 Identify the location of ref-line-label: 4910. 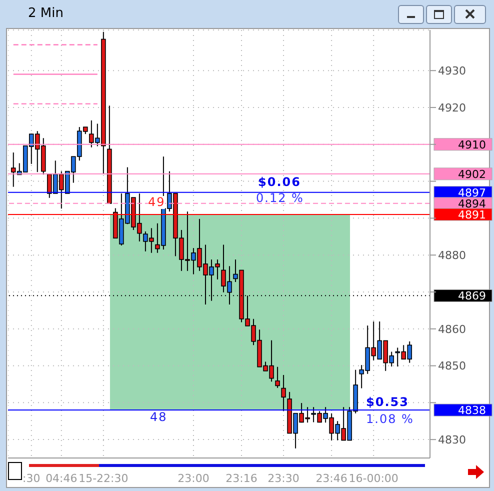
(472, 145).